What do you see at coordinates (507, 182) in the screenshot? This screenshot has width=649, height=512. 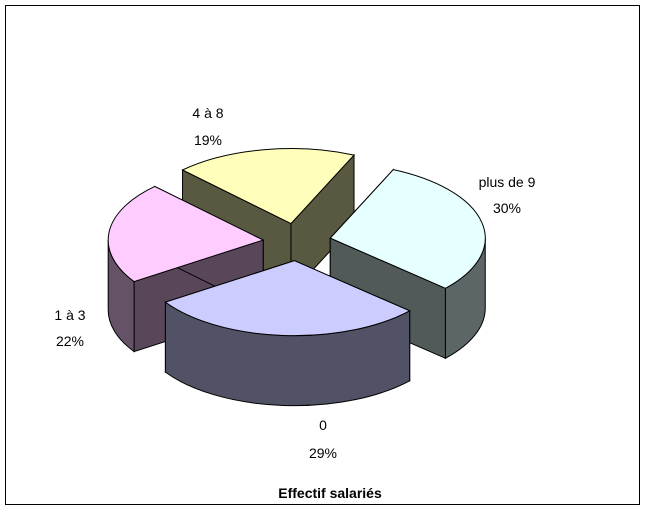 I see `slice-label-plus-de-9: plus de 9` at bounding box center [507, 182].